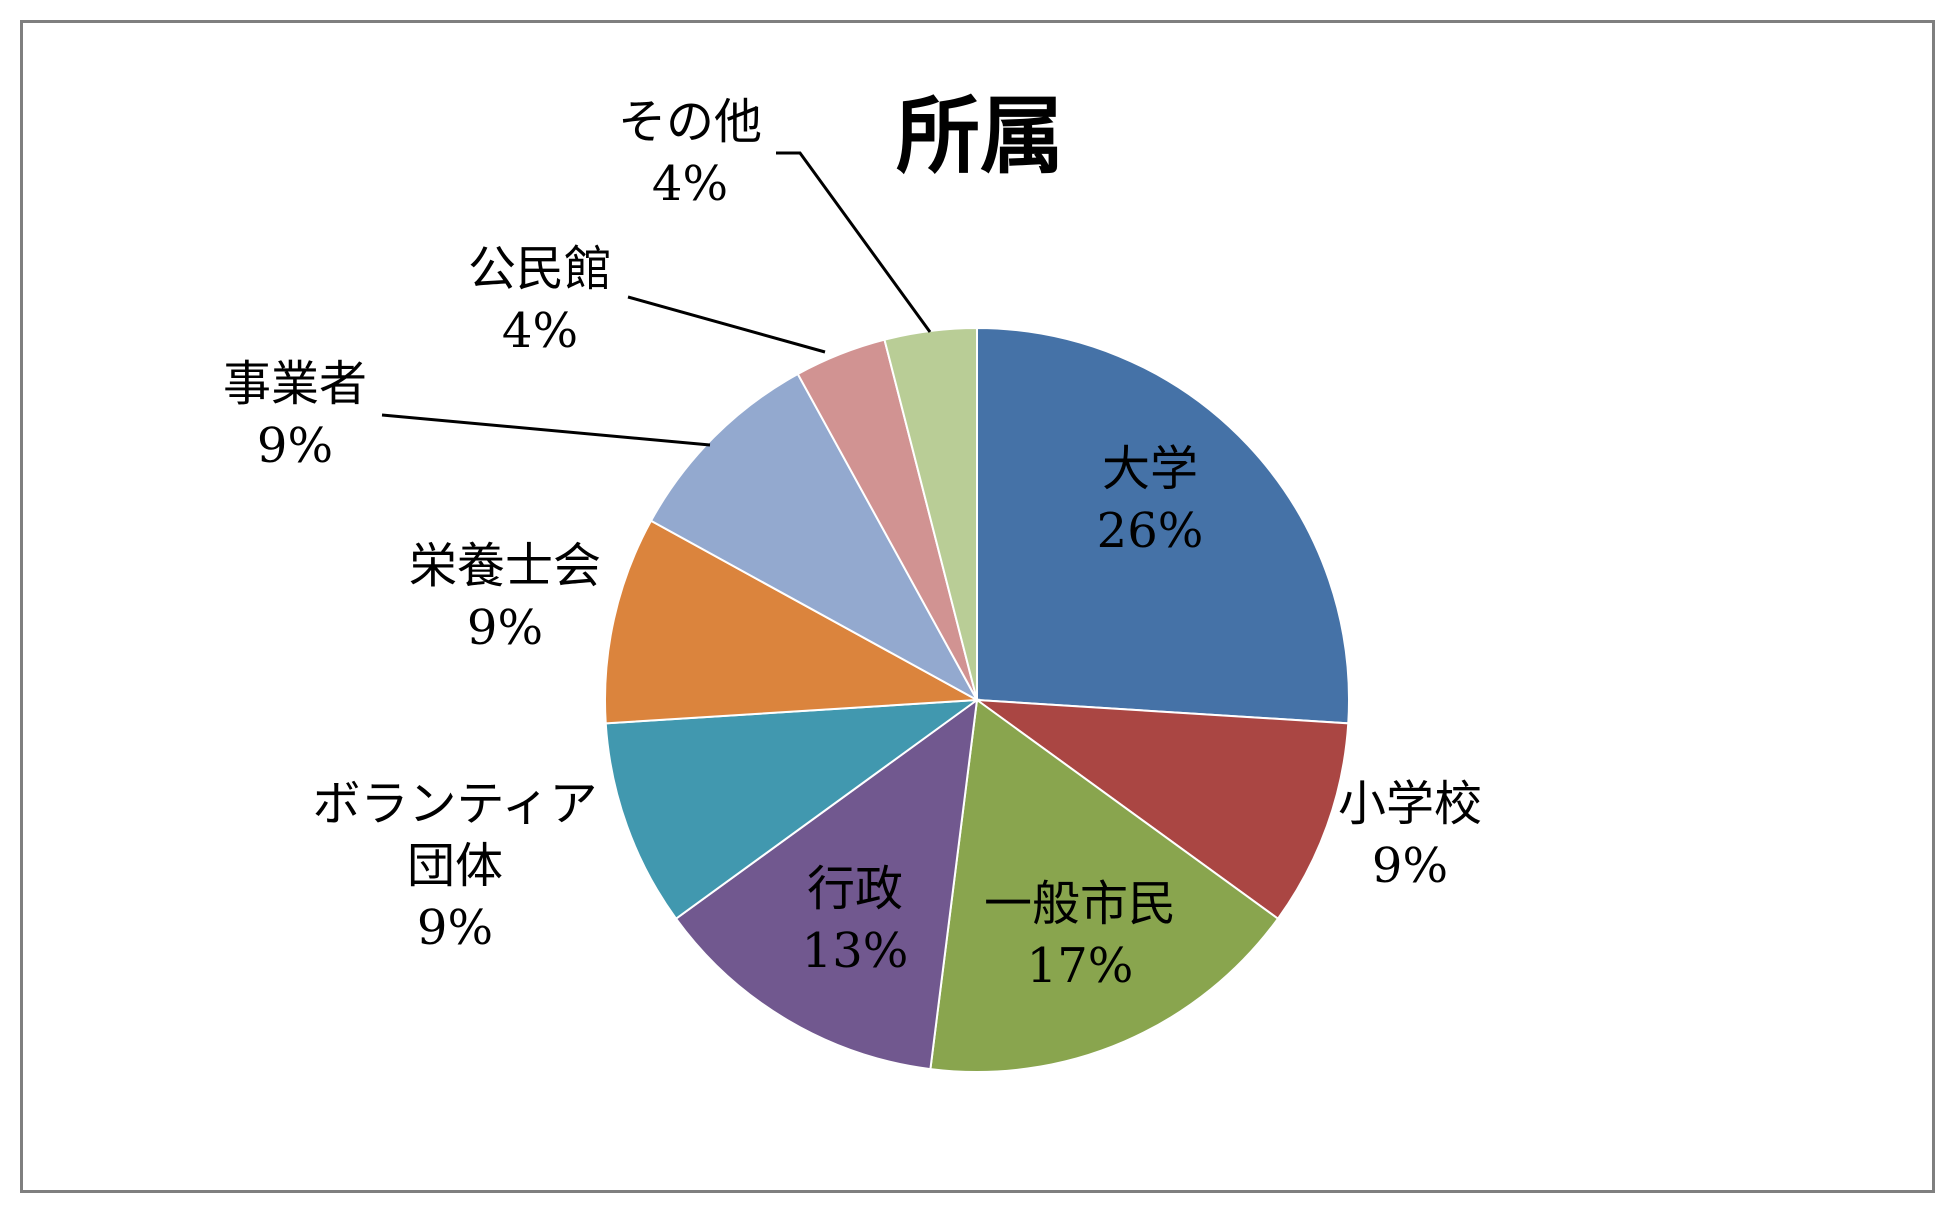 This screenshot has width=1955, height=1219. What do you see at coordinates (454, 866) in the screenshot?
I see `data-label-5: ボランティア団体 9%` at bounding box center [454, 866].